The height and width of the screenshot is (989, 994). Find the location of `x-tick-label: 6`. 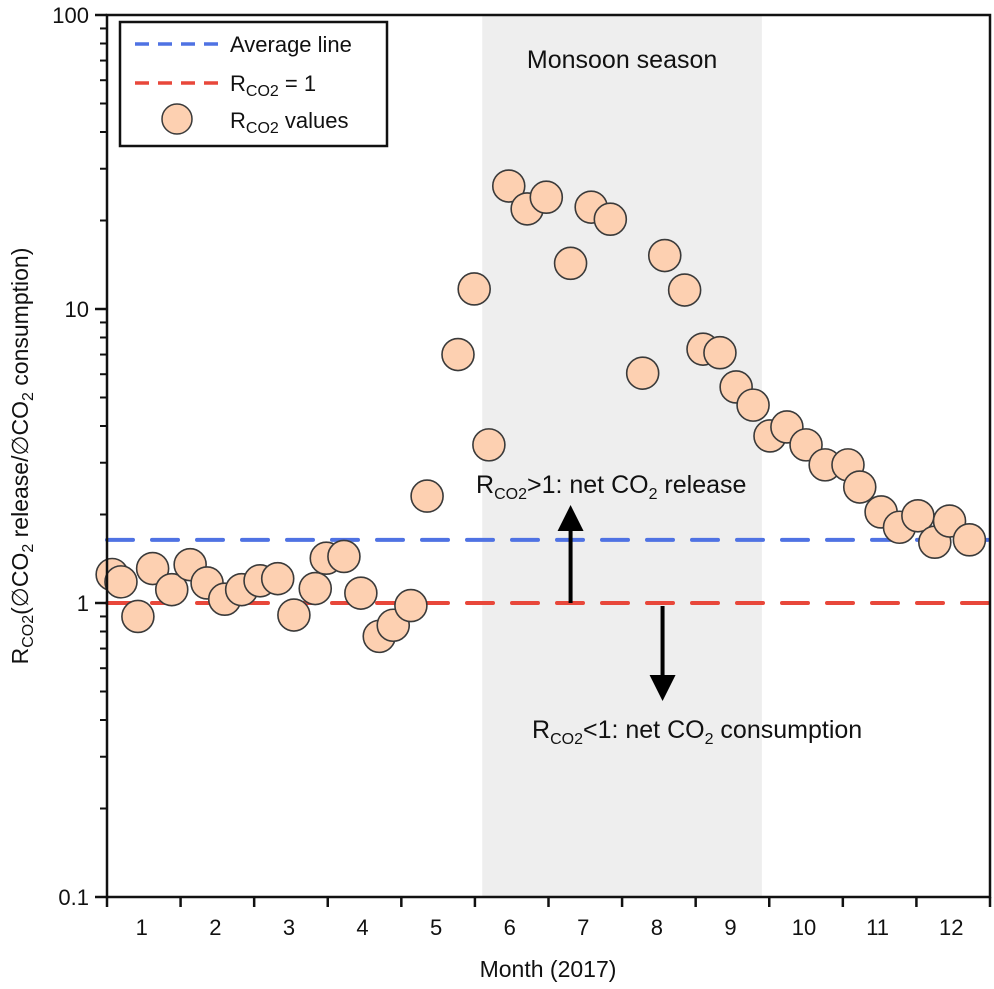

x-tick-label: 6 is located at coordinates (510, 927).